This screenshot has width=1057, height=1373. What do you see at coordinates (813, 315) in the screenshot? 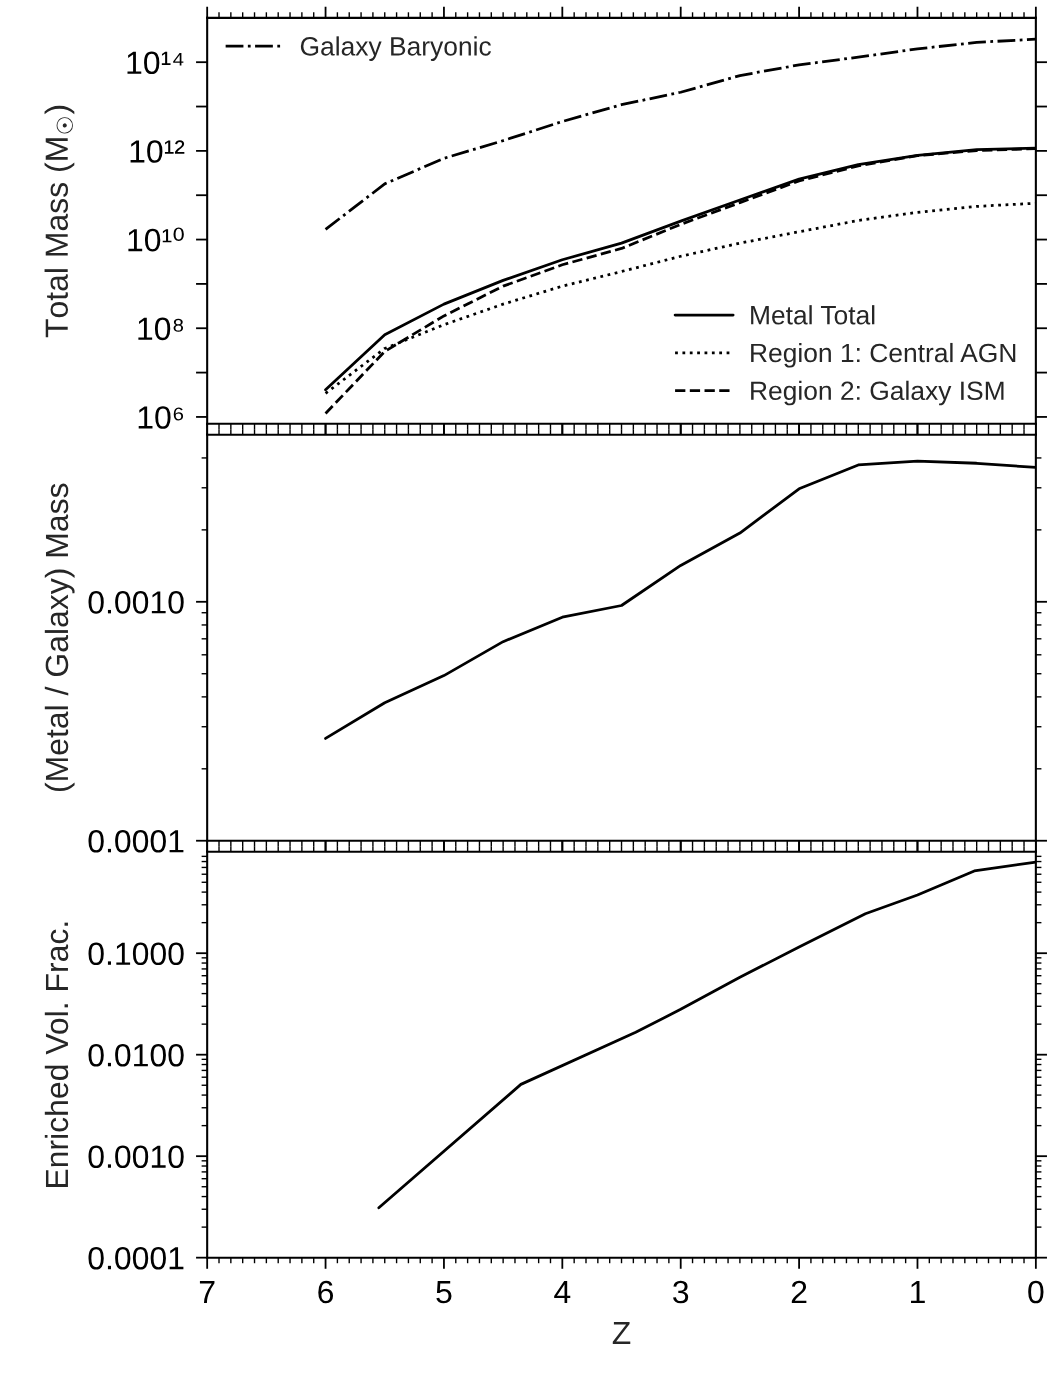
I see `legend-label: Metal Total` at bounding box center [813, 315].